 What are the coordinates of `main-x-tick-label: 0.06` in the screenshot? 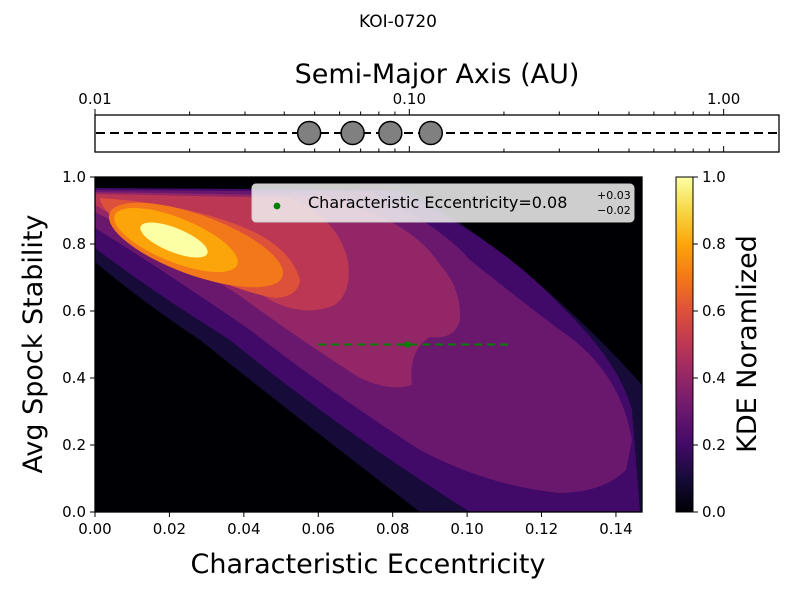 It's located at (318, 529).